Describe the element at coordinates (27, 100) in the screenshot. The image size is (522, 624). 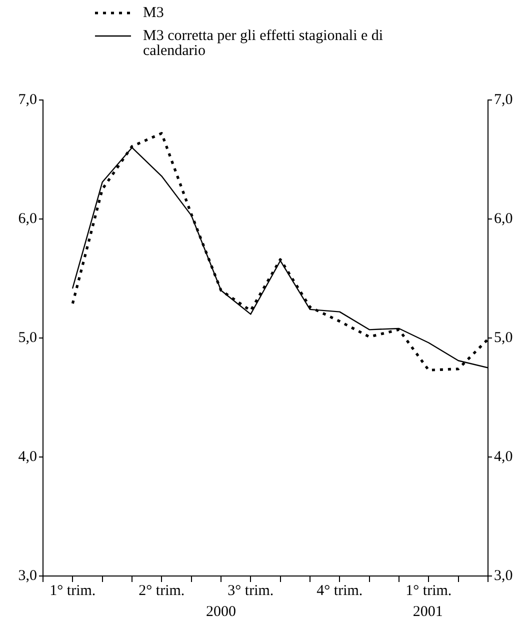
I see `y-tick-label: 7,0` at that location.